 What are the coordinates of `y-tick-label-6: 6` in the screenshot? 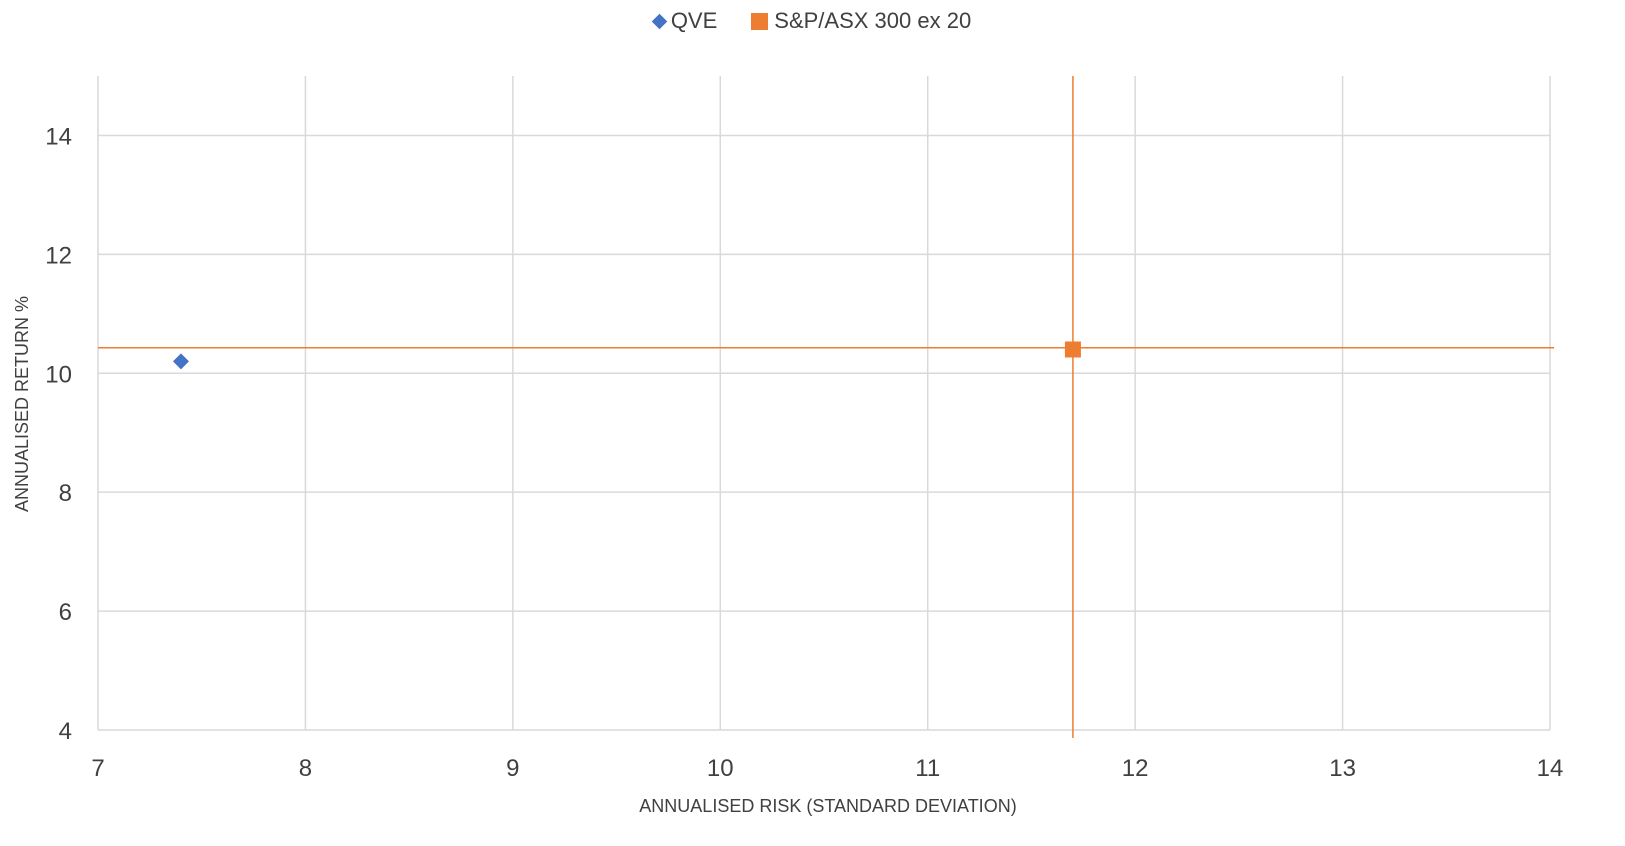 It's located at (65, 612).